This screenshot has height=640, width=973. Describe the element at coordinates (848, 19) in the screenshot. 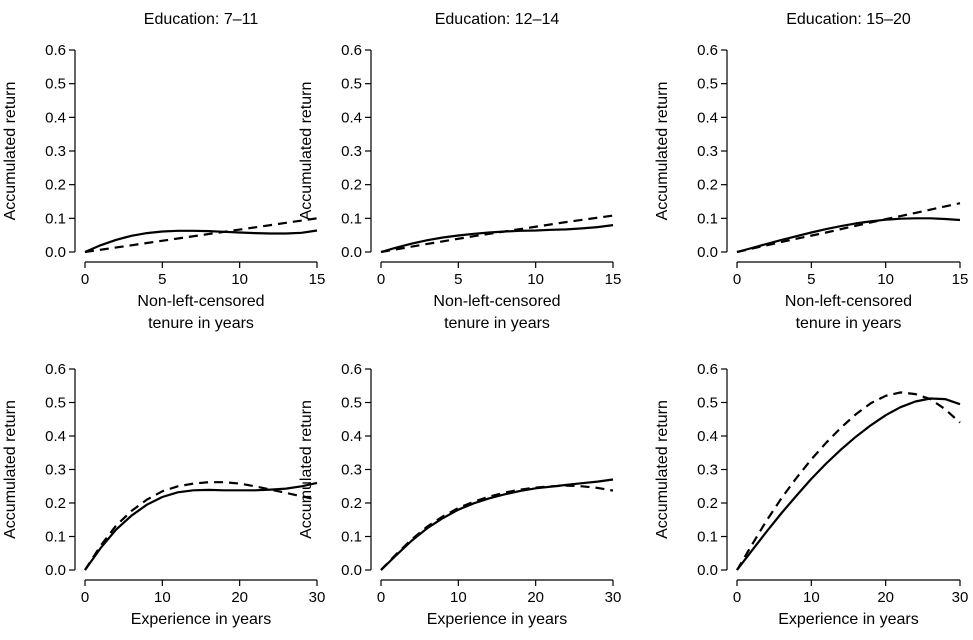

I see `panel-title: Education: 15–20` at that location.